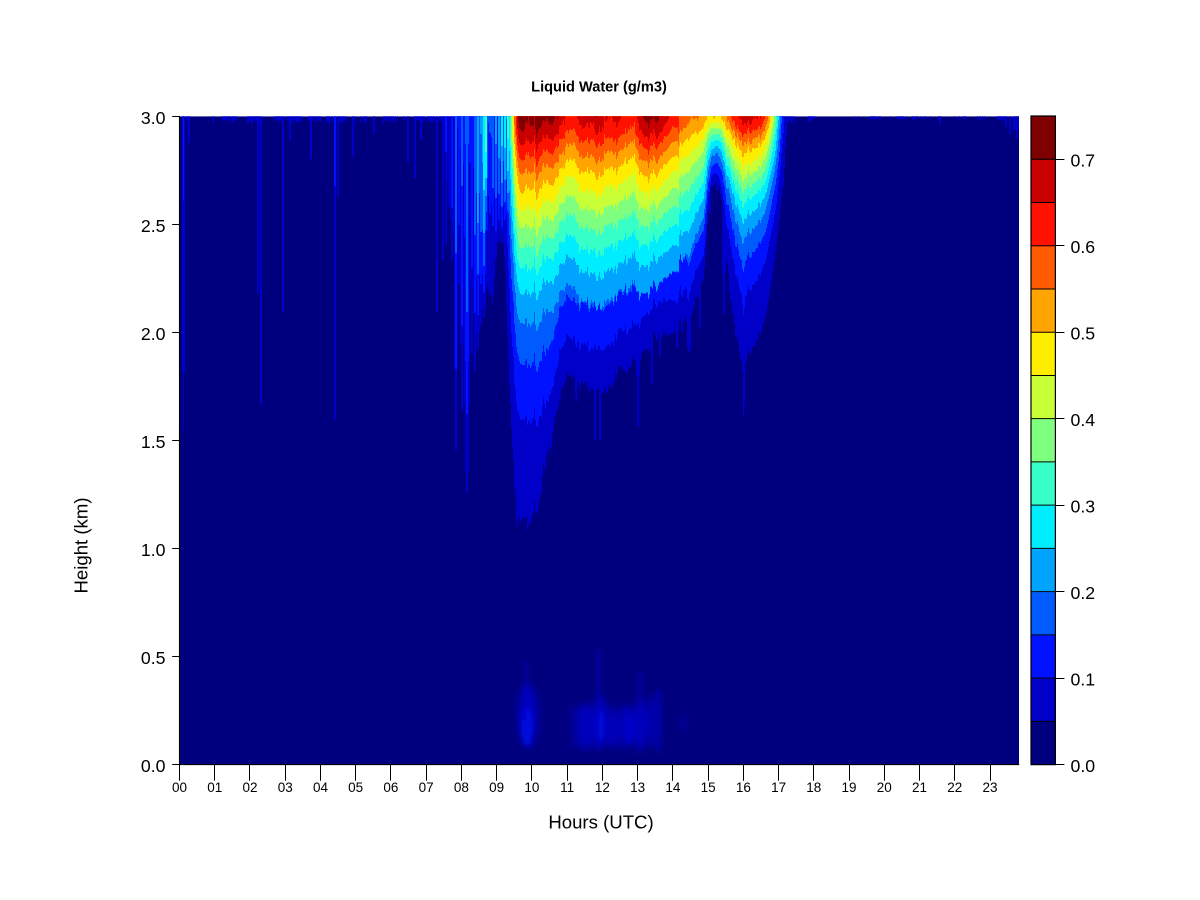 Image resolution: width=1200 pixels, height=900 pixels. I want to click on svg-text: 0.2, so click(1083, 593).